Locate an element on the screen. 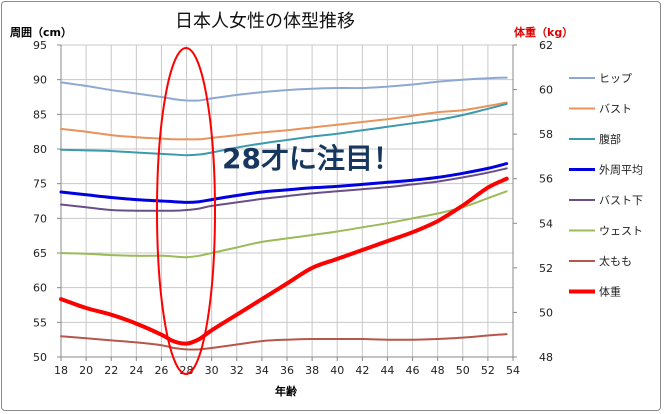 Image resolution: width=664 pixels, height=414 pixels. x-tick-label: 52 is located at coordinates (488, 370).